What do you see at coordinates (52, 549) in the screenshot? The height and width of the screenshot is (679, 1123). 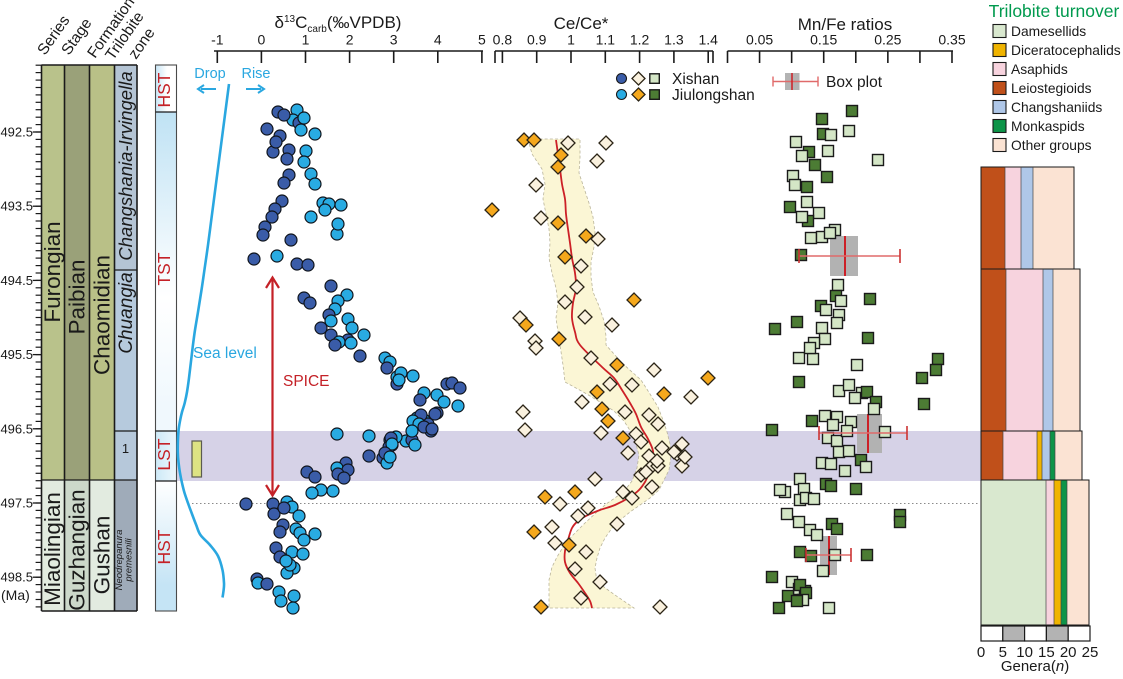 I see `svg-text: Miaolingian` at bounding box center [52, 549].